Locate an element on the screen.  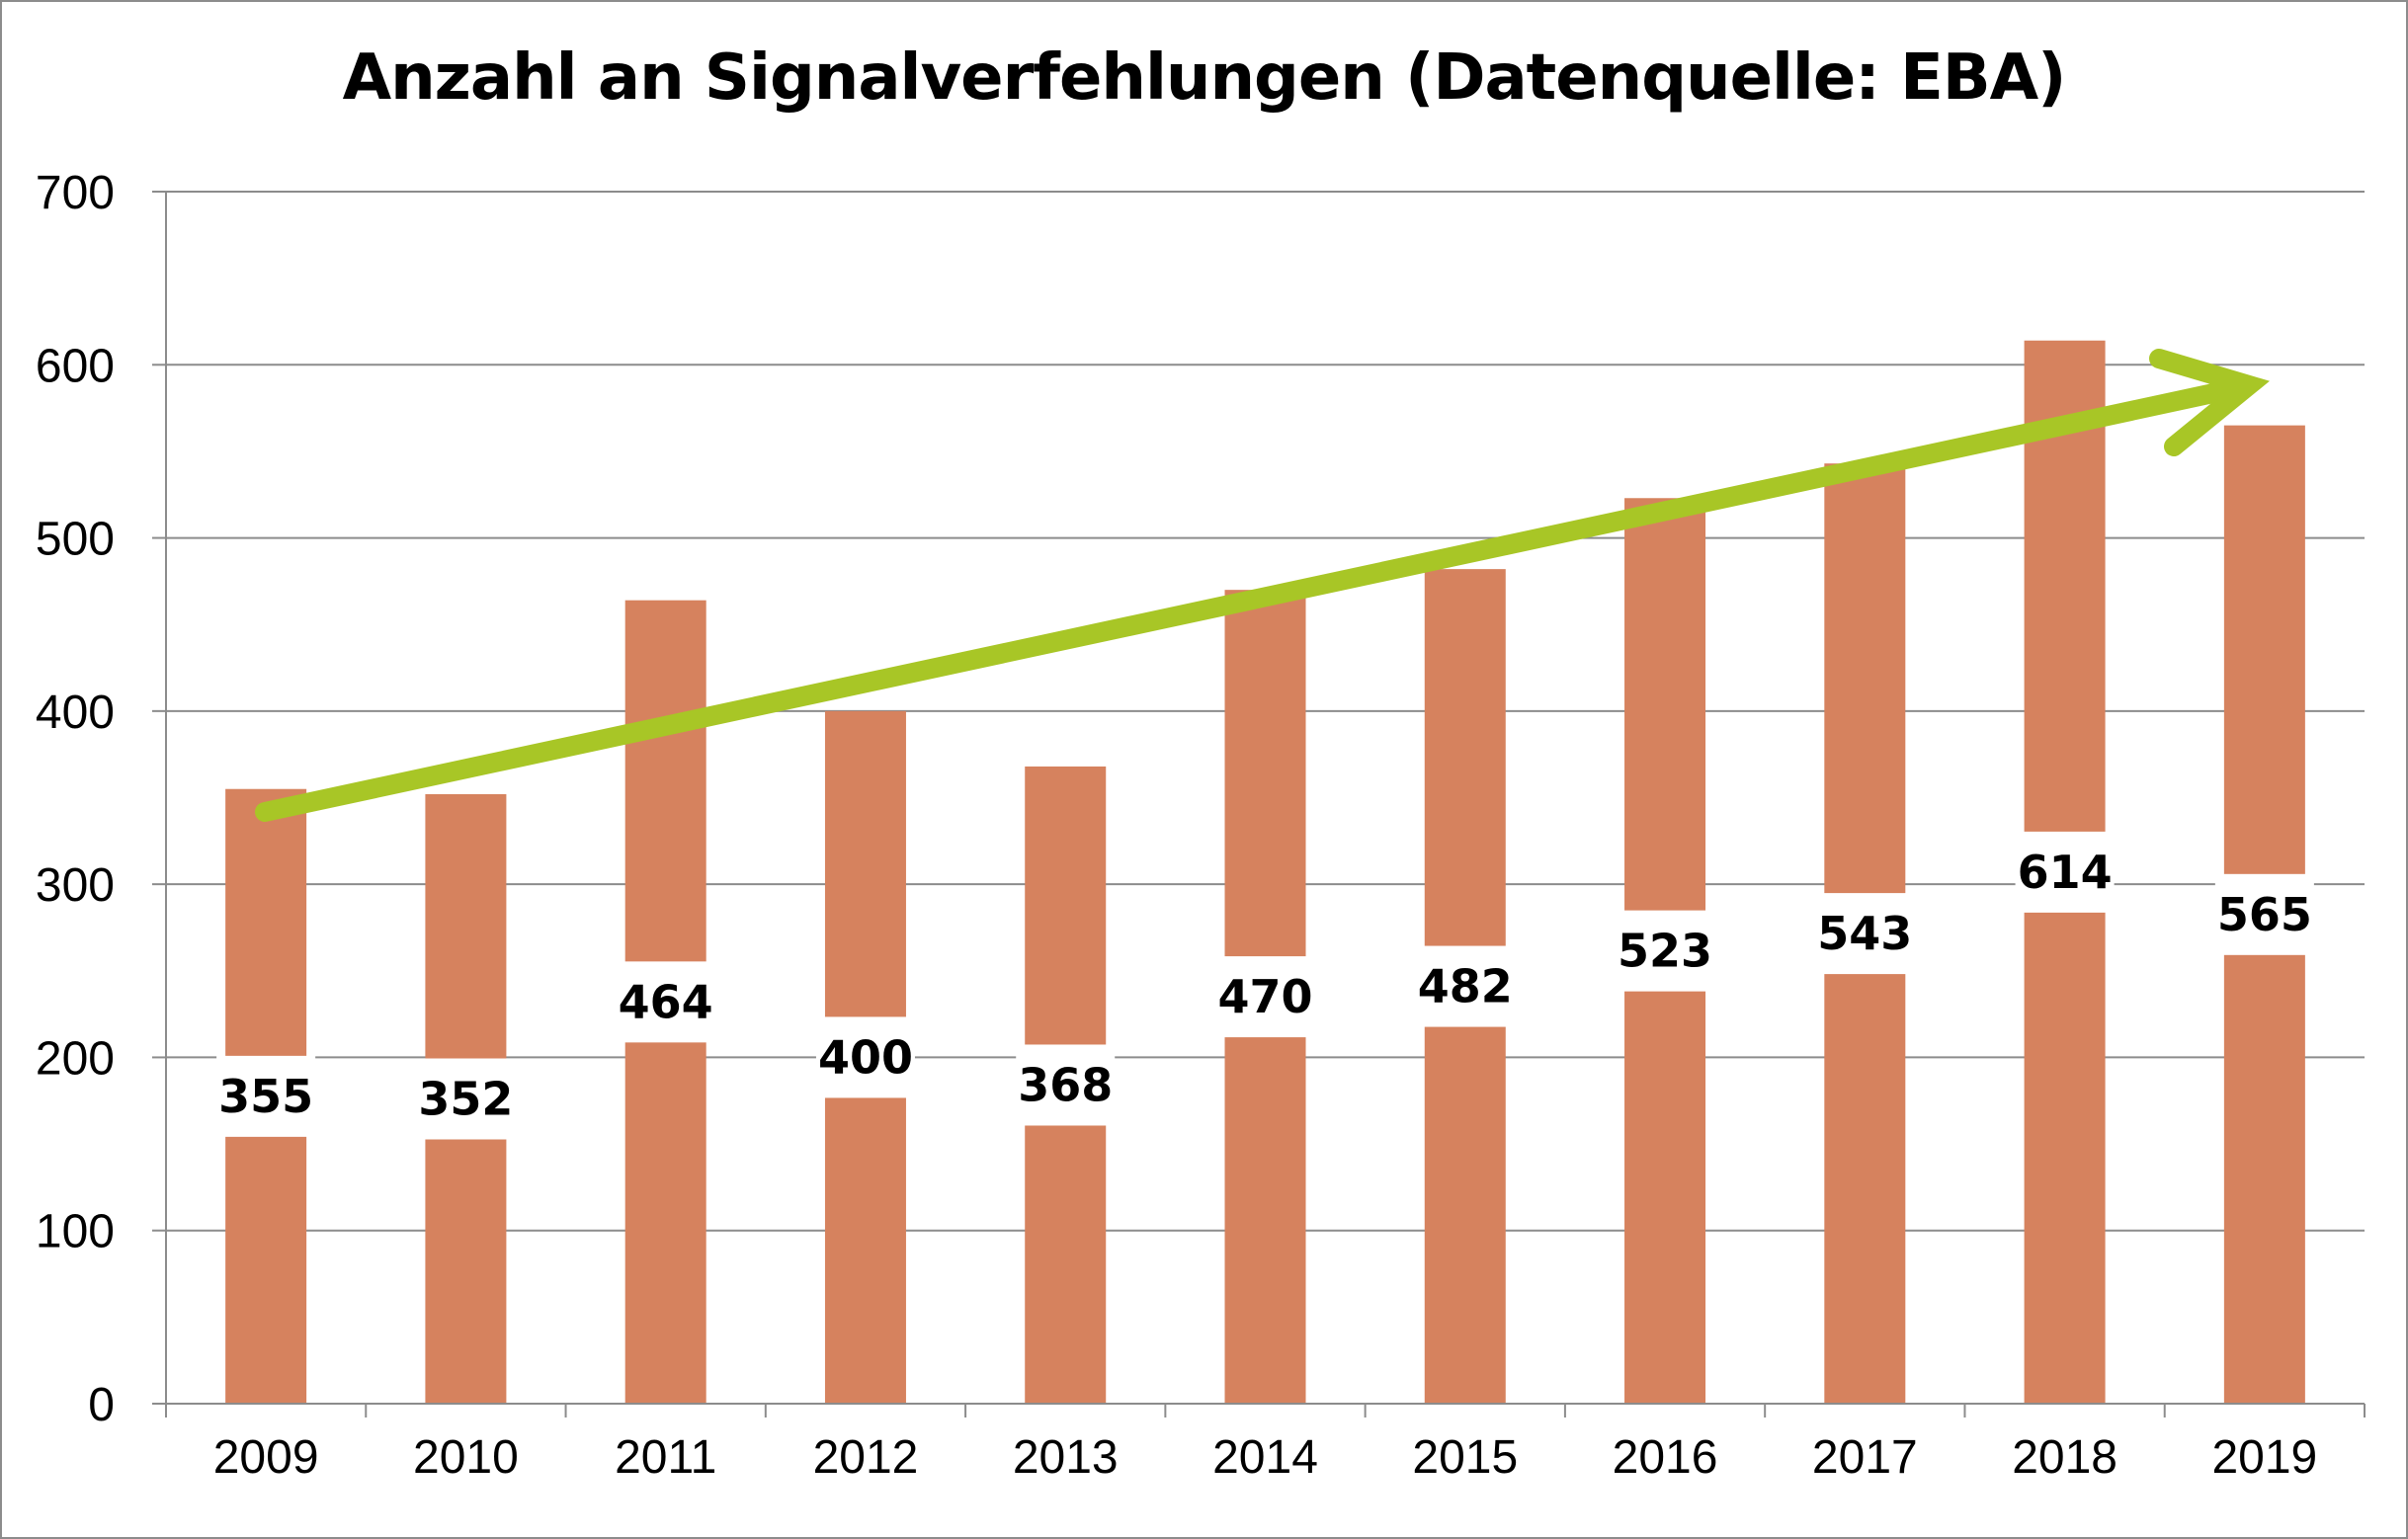
x-tick-label: 2015 is located at coordinates (1465, 1458).